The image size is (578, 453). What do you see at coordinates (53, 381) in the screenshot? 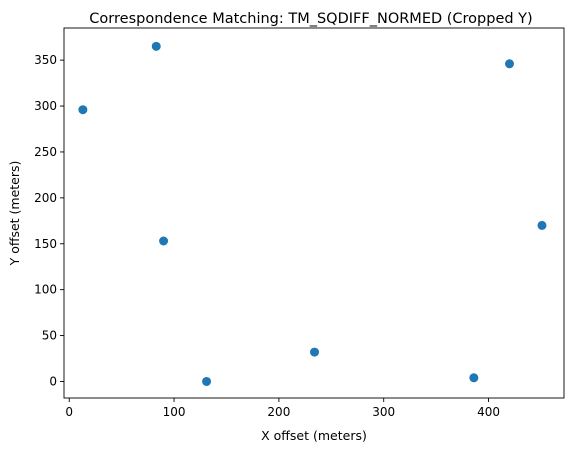
I see `y-tick-label: 0` at bounding box center [53, 381].